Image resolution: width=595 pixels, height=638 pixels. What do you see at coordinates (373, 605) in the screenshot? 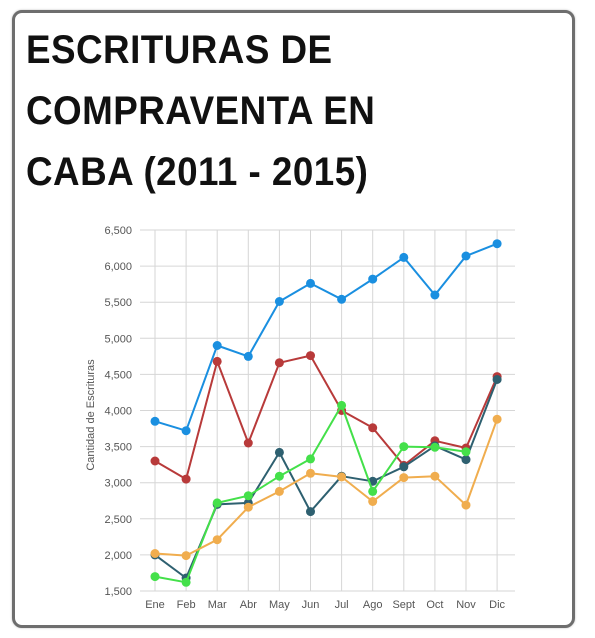
I see `x-tick-label: Ago` at bounding box center [373, 605].